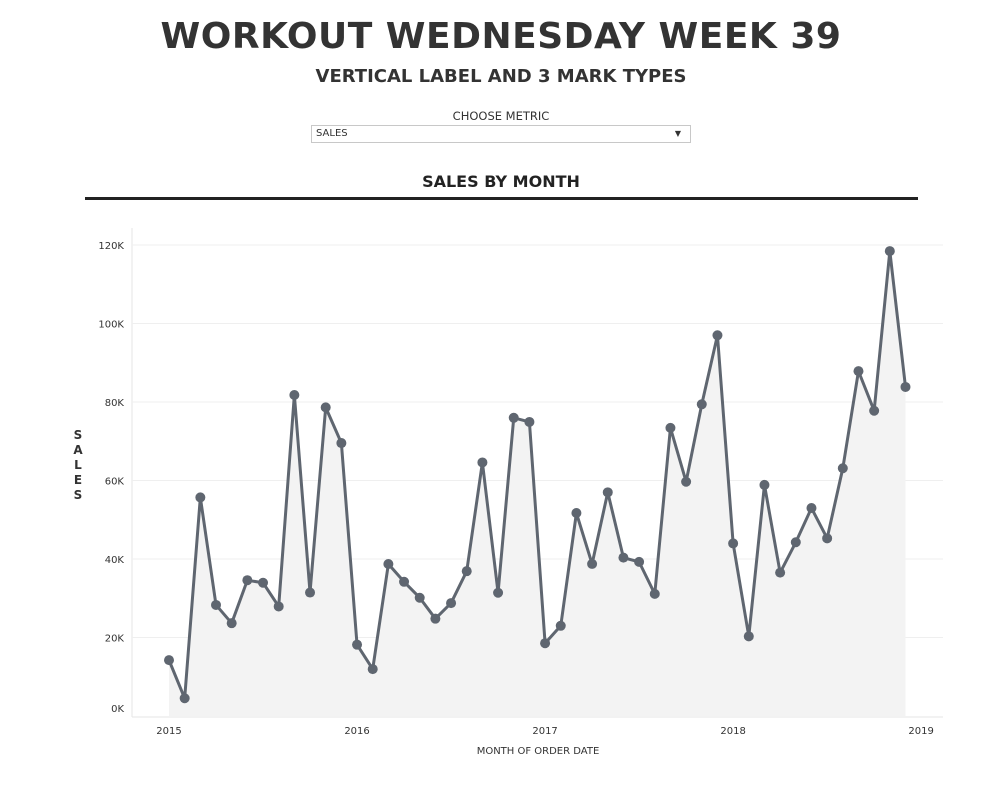 This screenshot has width=1002, height=799. I want to click on y-tick-label: 40K, so click(115, 560).